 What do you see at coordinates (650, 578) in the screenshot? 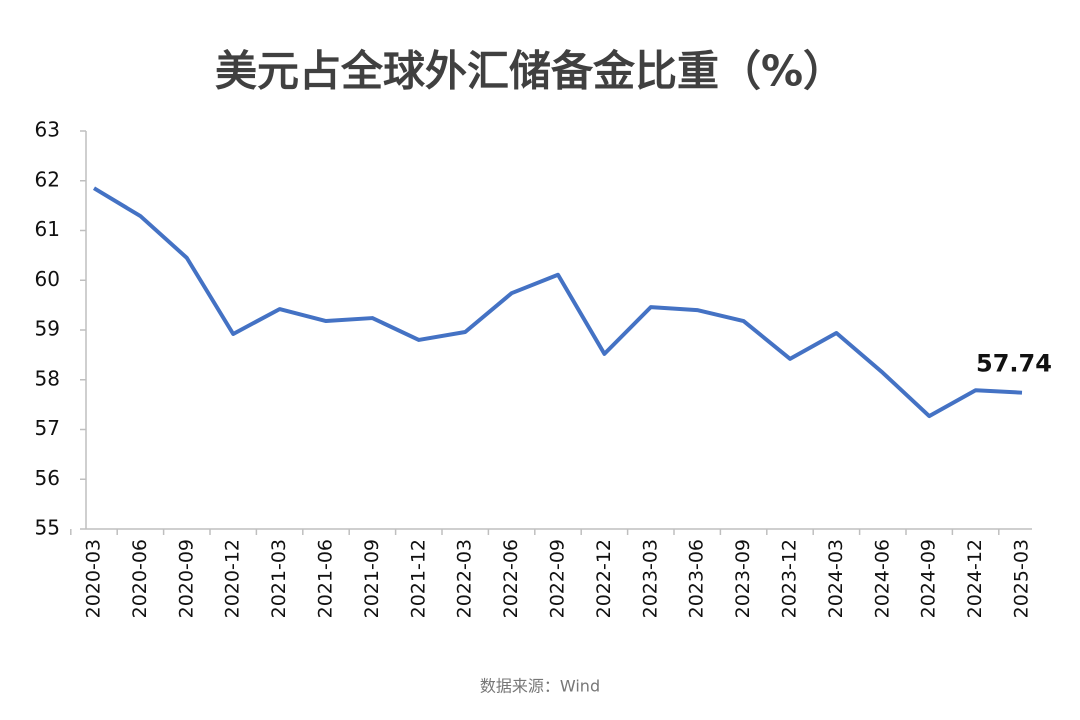
I see `x-tick-label: 2023-03` at bounding box center [650, 578].